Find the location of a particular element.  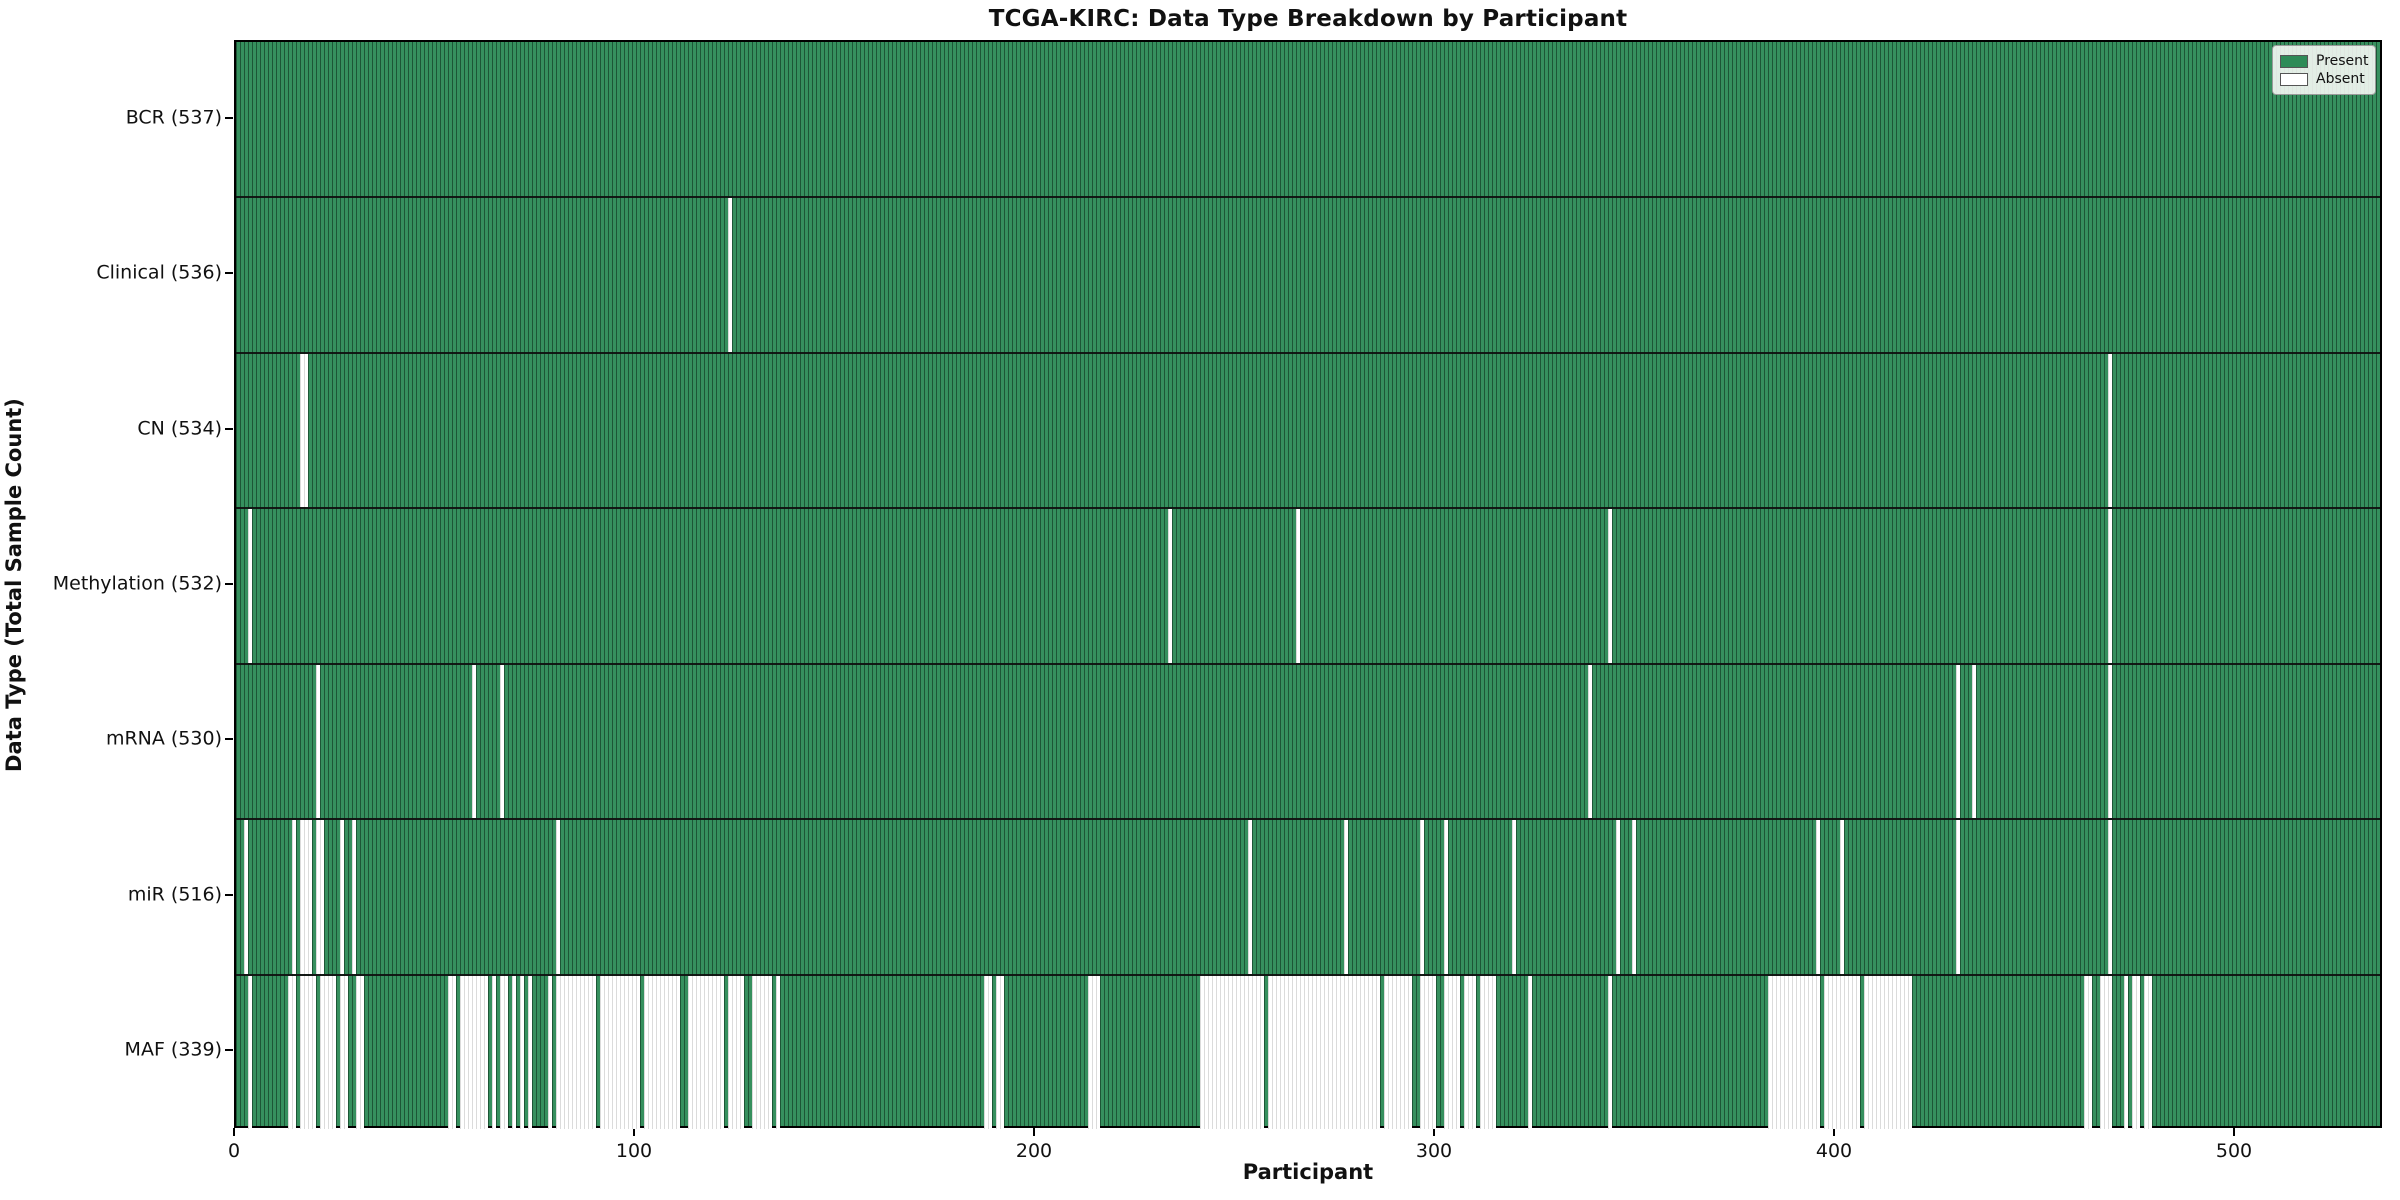

y-tick-label-clinical: Clinical (536) is located at coordinates (159, 272).